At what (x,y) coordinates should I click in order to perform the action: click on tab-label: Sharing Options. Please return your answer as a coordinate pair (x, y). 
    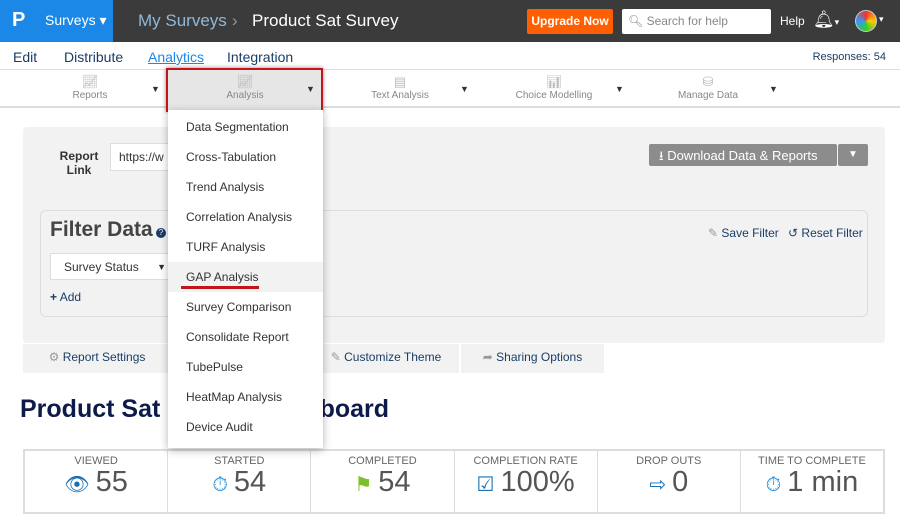
    Looking at the image, I should click on (539, 357).